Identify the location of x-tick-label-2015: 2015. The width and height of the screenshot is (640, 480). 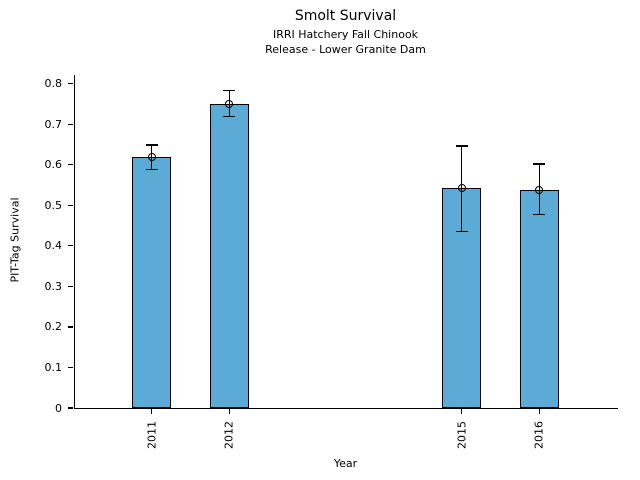
(462, 435).